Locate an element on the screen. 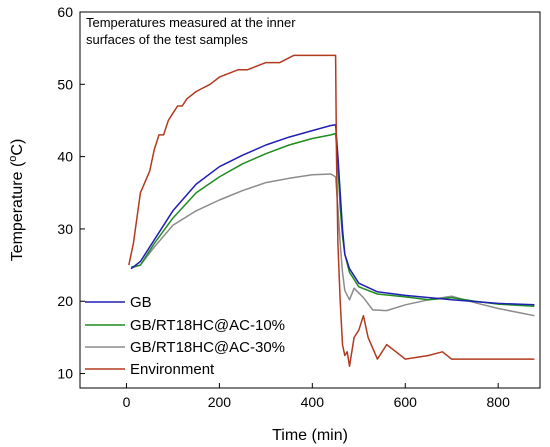 The height and width of the screenshot is (447, 550). legend-label-10pct: GB/RT18HC@AC-10% is located at coordinates (207, 325).